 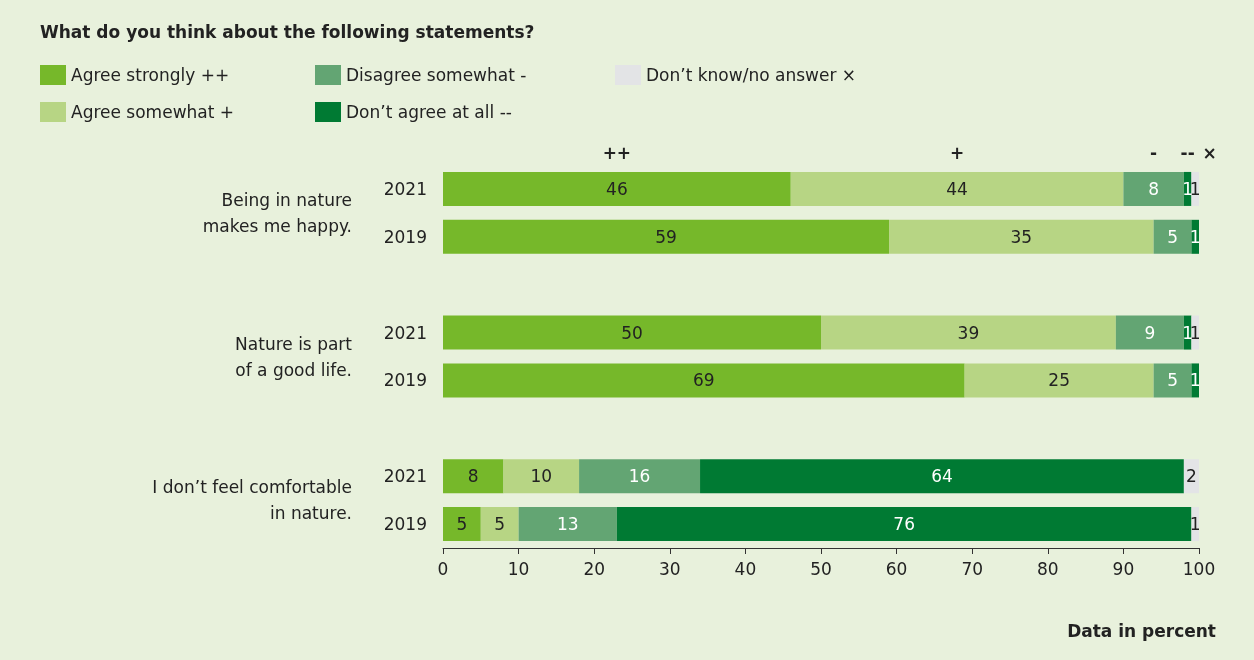 I want to click on text: I don’t feel comfortable in nature., so click(x=252, y=500).